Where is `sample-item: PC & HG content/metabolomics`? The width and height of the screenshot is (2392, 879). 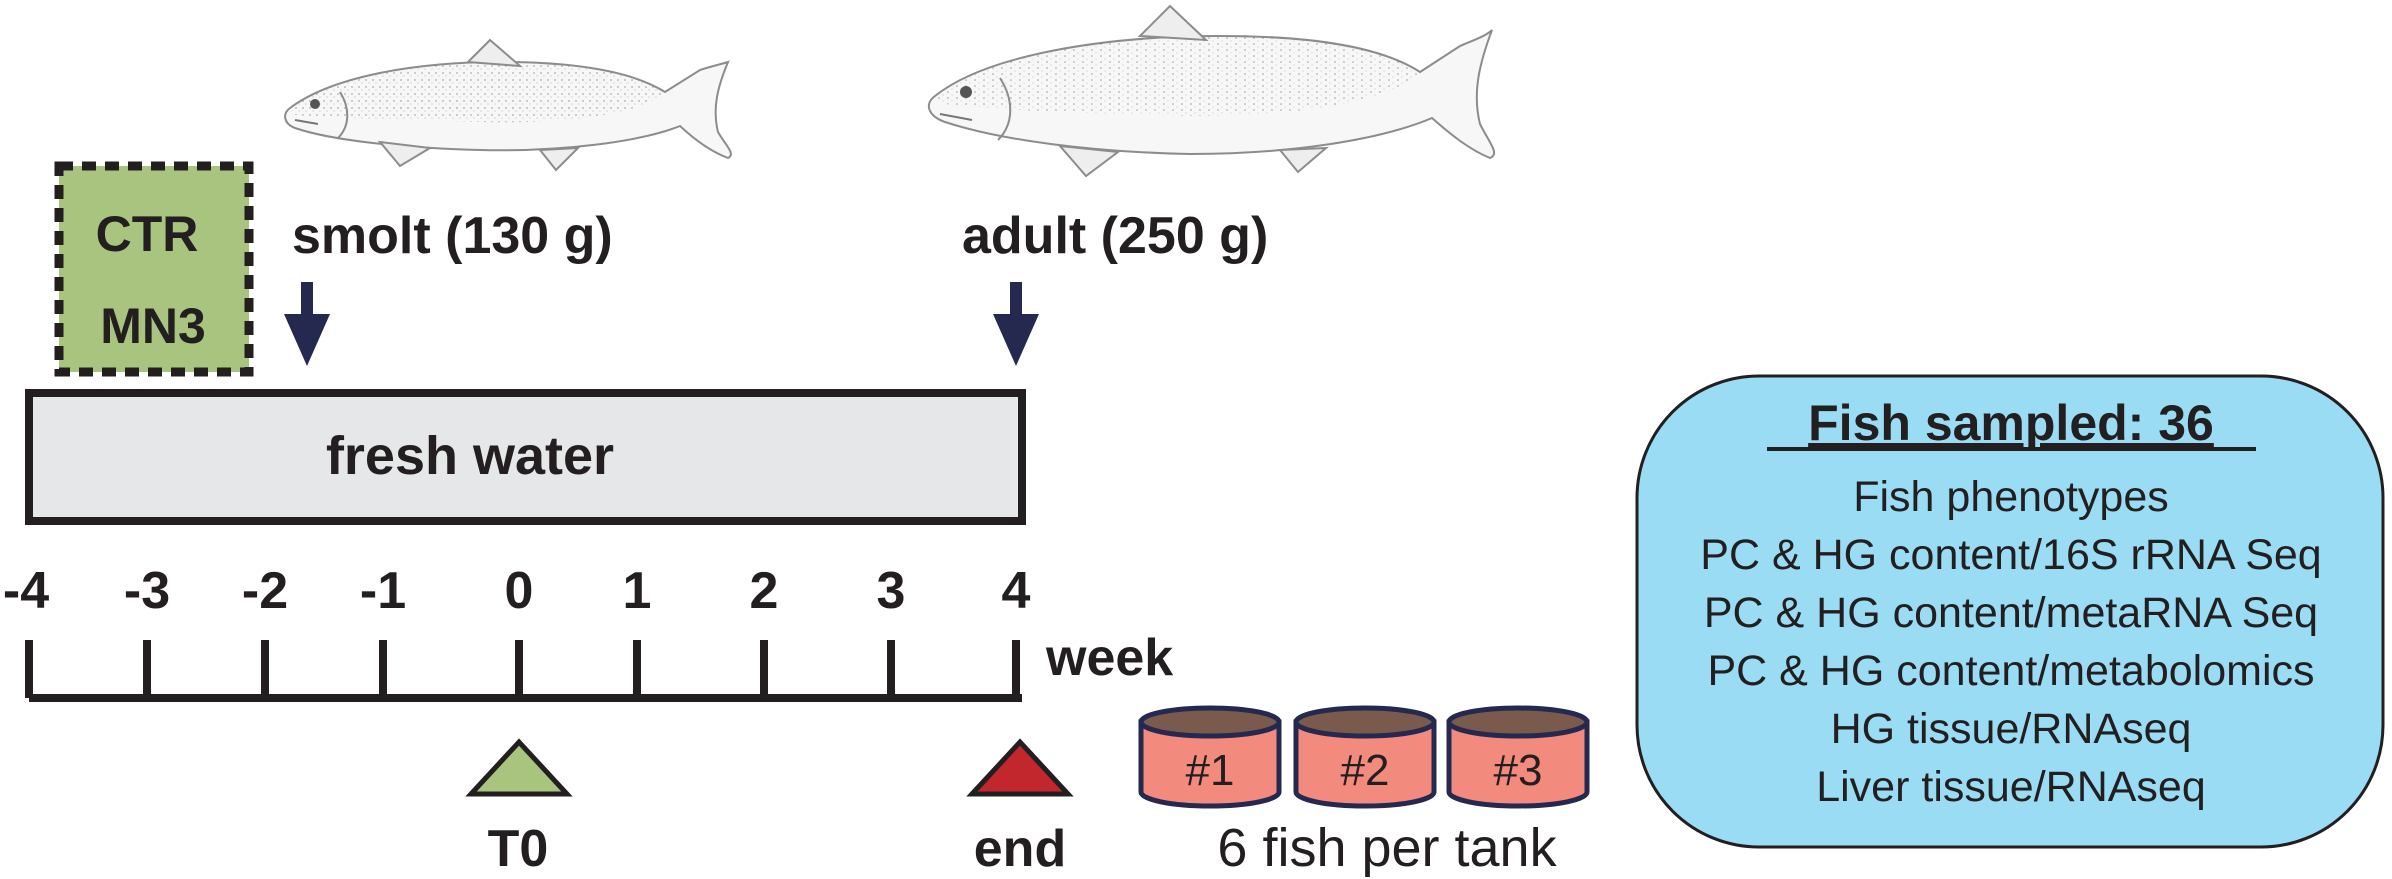
sample-item: PC & HG content/metabolomics is located at coordinates (2010, 671).